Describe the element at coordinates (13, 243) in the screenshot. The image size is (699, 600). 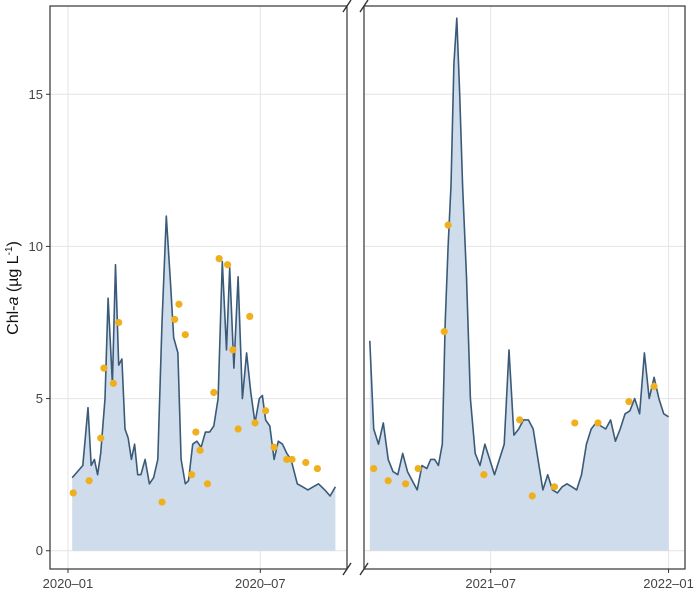
I see `y-axis-label-close: )` at that location.